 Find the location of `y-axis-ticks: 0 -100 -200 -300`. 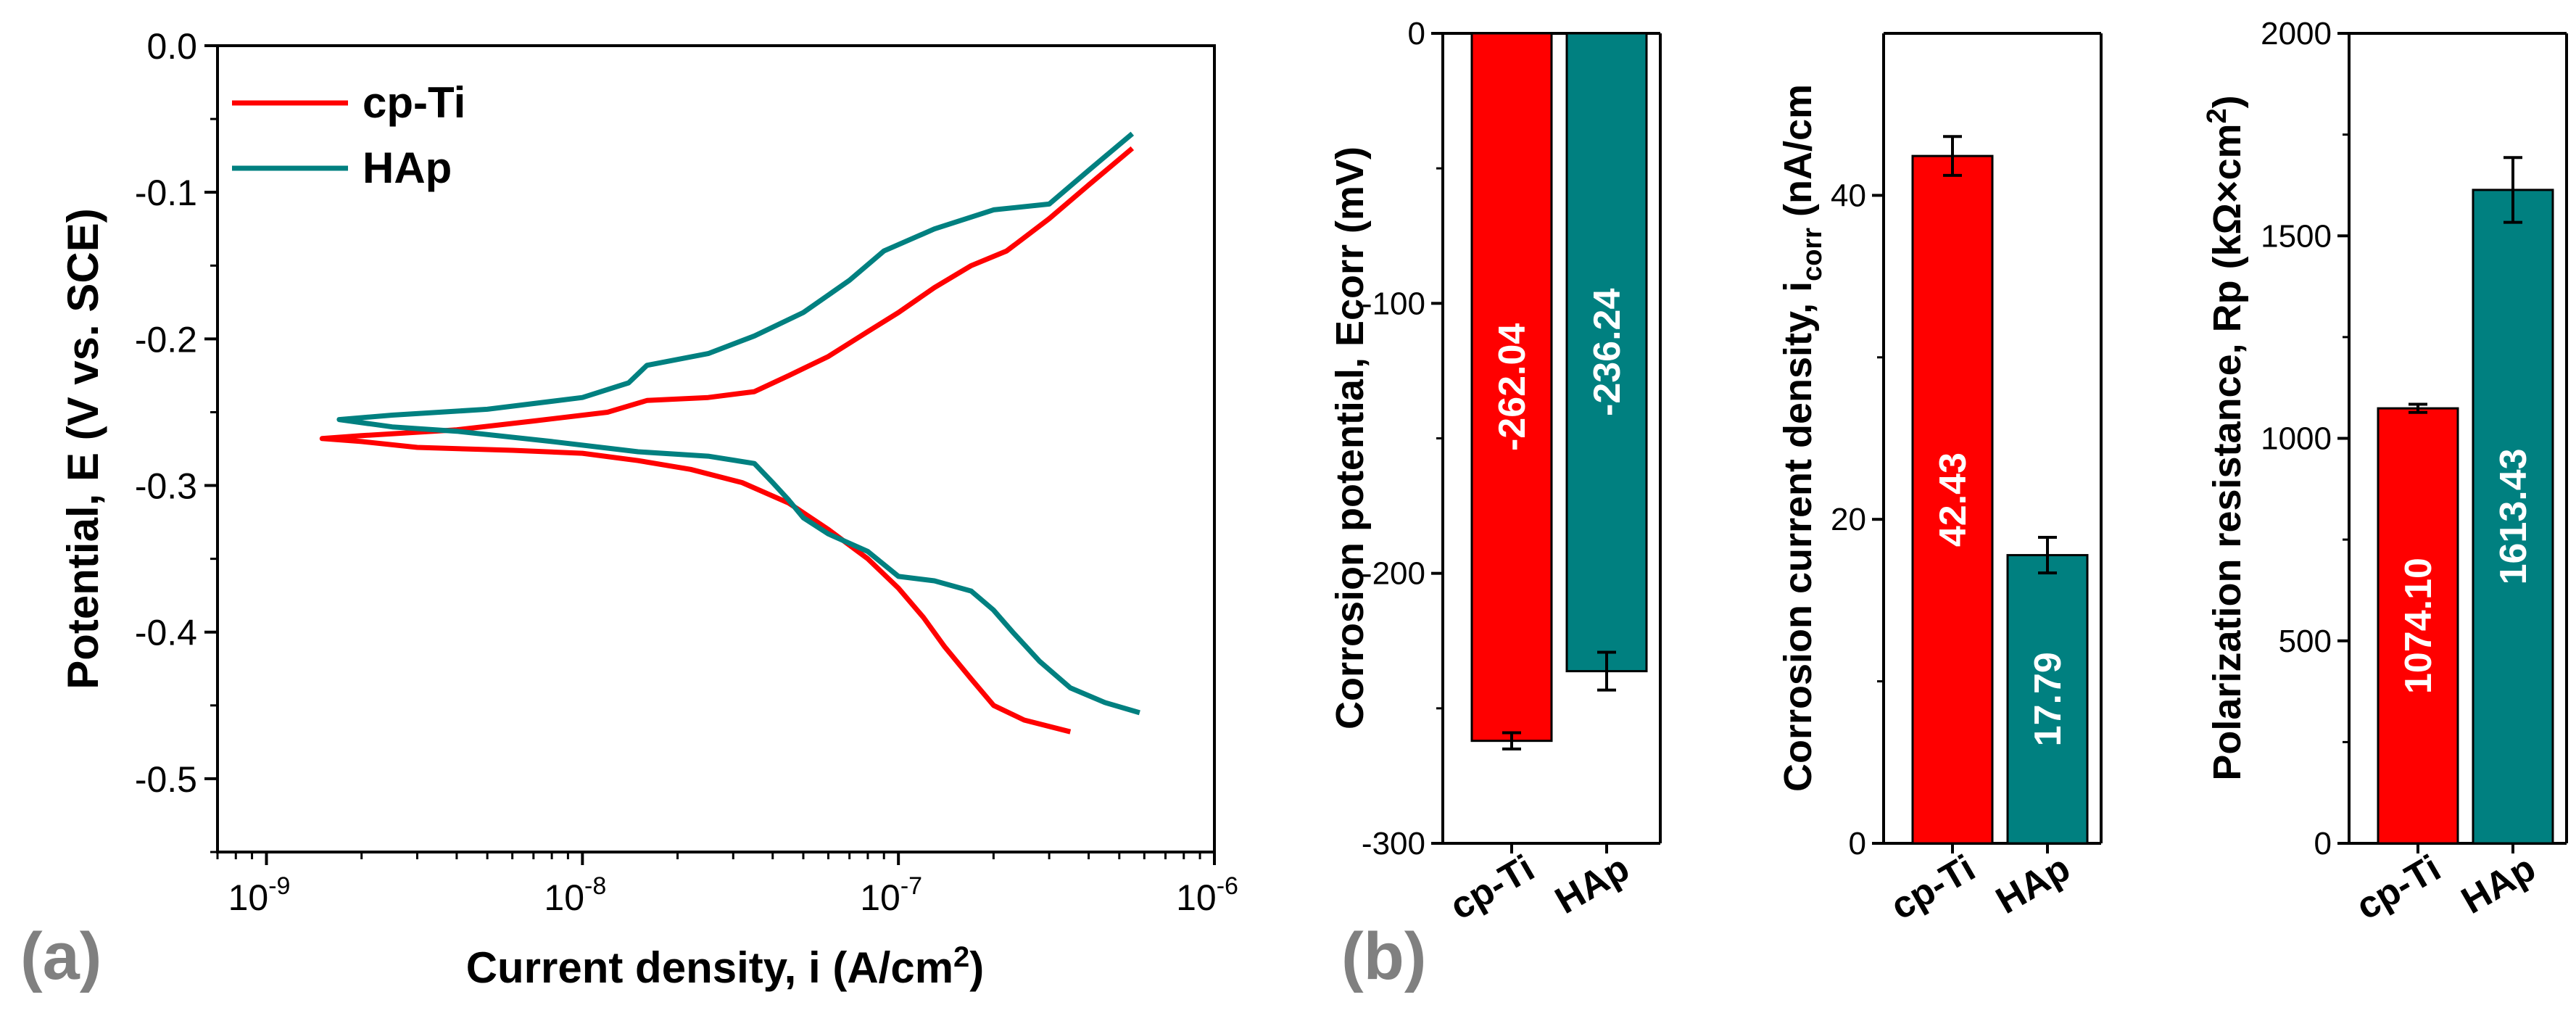

y-axis-ticks: 0 -100 -200 -300 is located at coordinates (1403, 438).